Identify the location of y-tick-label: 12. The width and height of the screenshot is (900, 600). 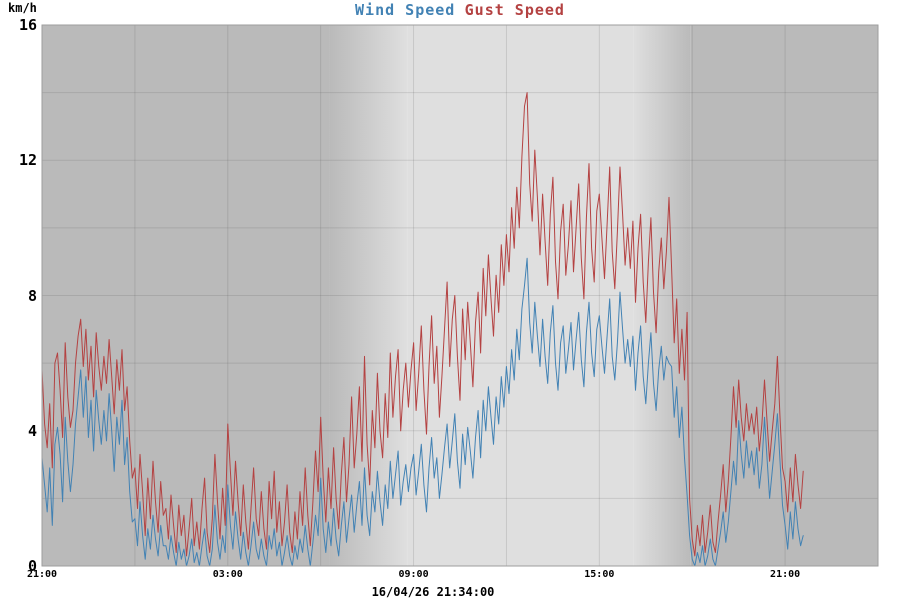
(27, 160).